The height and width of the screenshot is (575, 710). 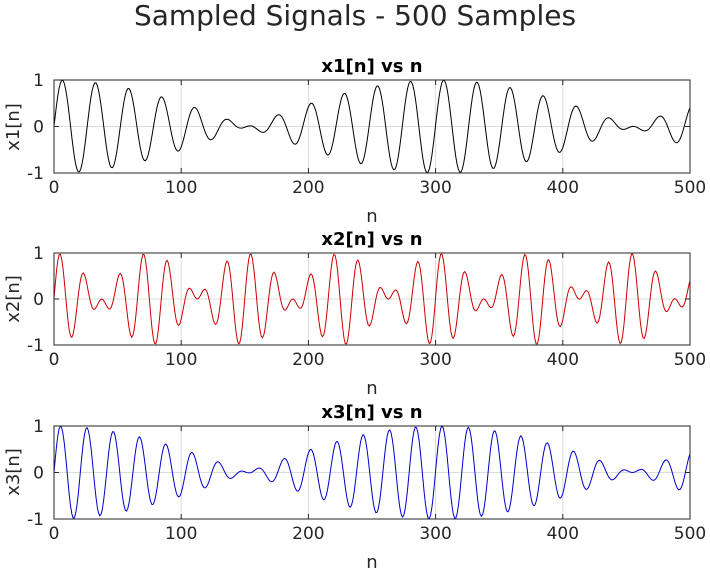 I want to click on subplot-title: x1[n] vs n, so click(x=371, y=66).